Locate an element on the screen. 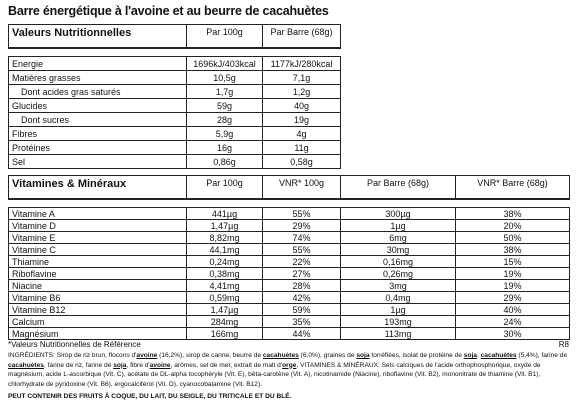 Image resolution: width=577 pixels, height=408 pixels. table-row: Riboflavine 0,38mg 27% 0,26mg 19% is located at coordinates (289, 273).